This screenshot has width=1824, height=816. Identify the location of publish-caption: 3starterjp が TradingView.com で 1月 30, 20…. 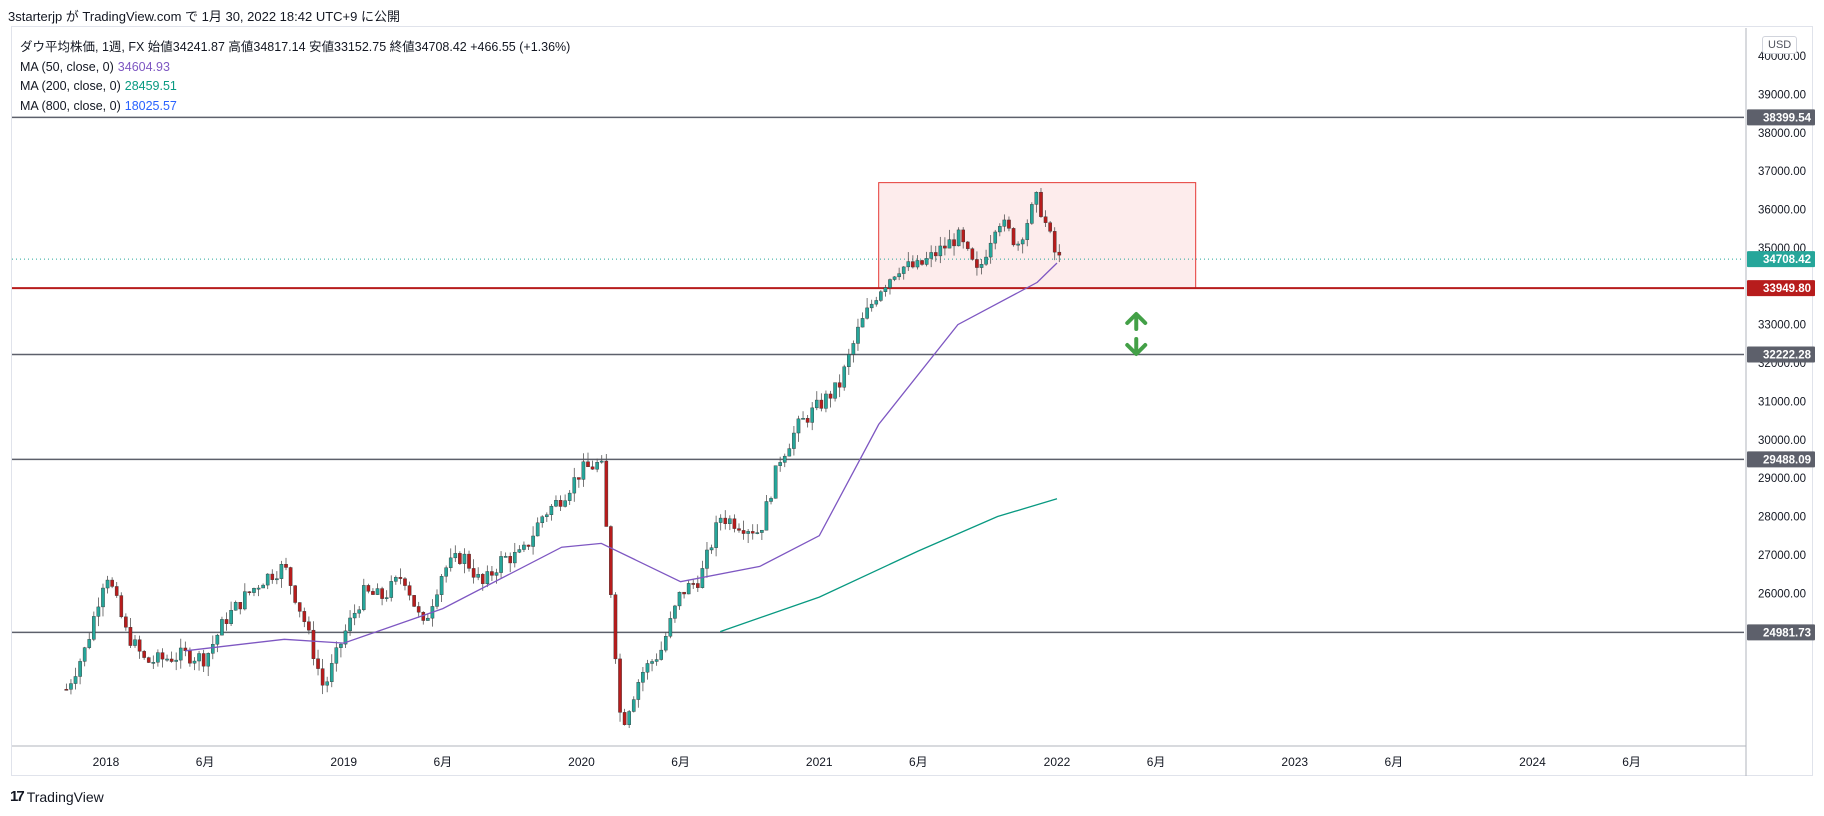
(204, 16).